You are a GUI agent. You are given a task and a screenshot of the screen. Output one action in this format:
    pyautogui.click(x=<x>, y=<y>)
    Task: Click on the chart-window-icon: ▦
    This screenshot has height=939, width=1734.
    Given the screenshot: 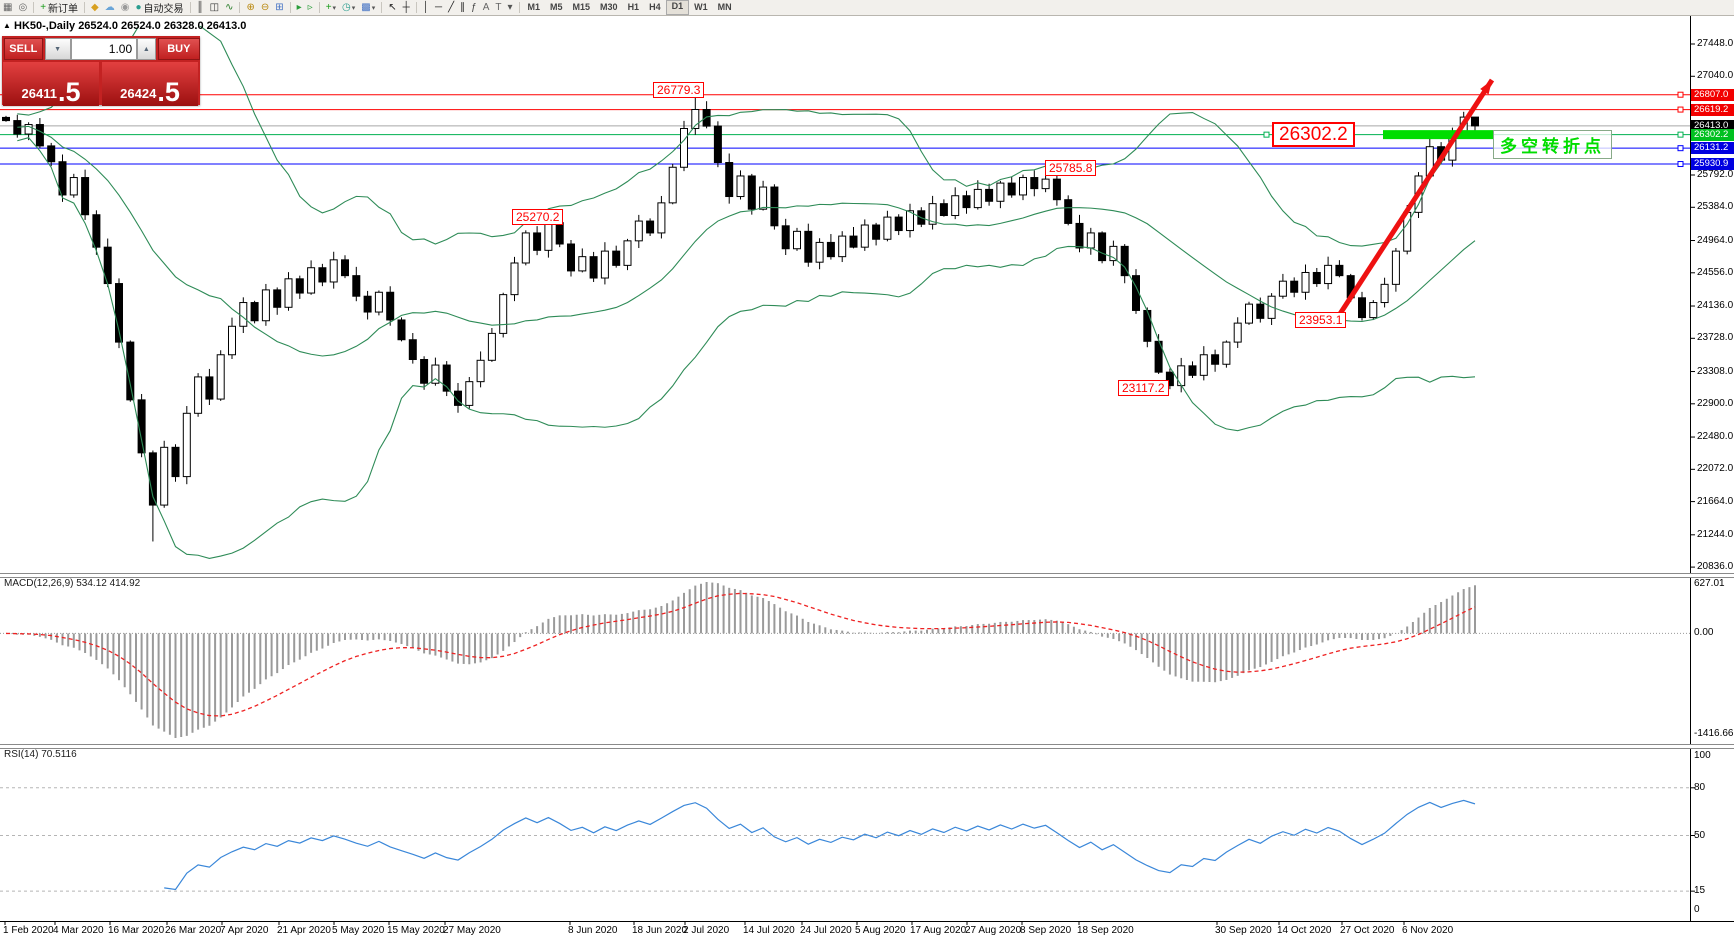 What is the action you would take?
    pyautogui.click(x=7, y=7)
    